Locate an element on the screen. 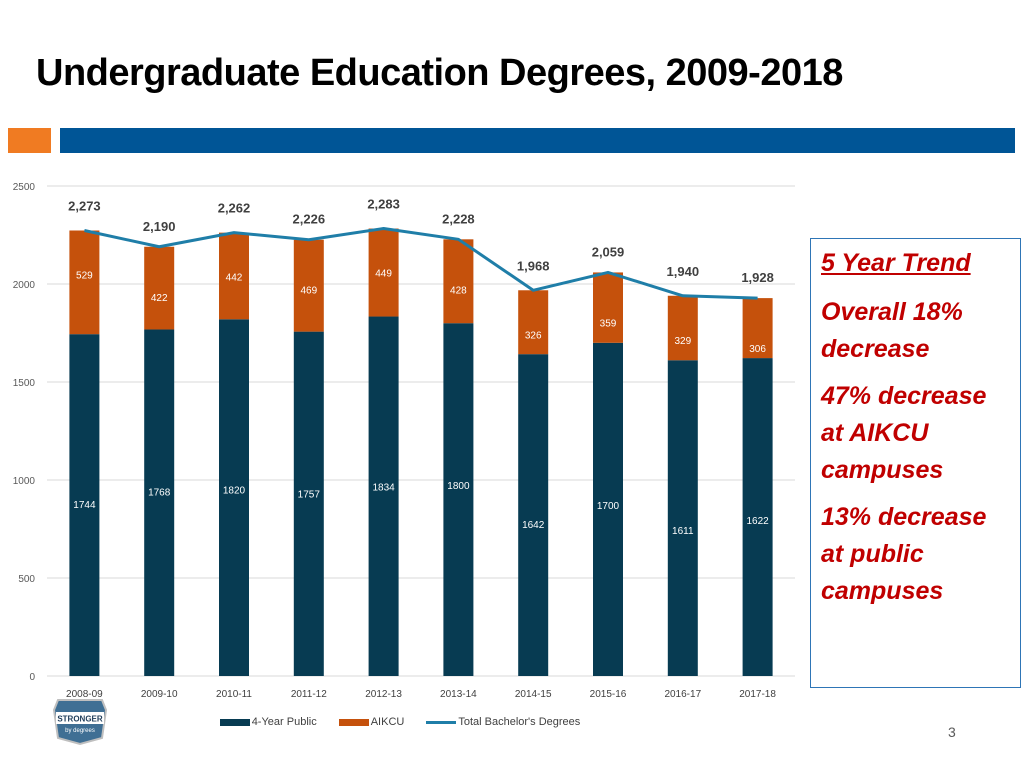 The width and height of the screenshot is (1024, 768). data-label-total: 2,059 is located at coordinates (608, 251).